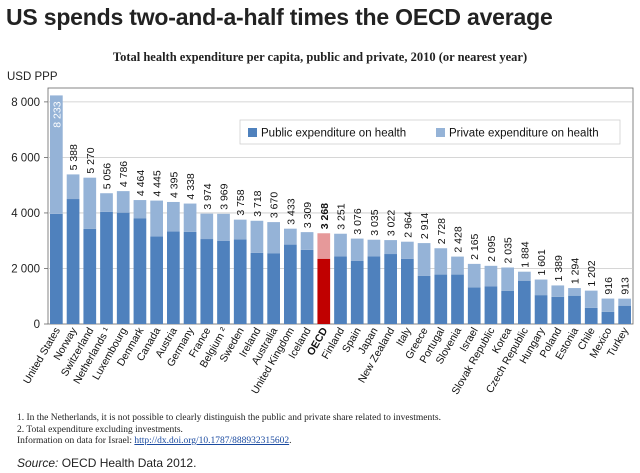 This screenshot has height=473, width=640. I want to click on source-line: Source: OECD Health Data 2012., so click(106, 463).